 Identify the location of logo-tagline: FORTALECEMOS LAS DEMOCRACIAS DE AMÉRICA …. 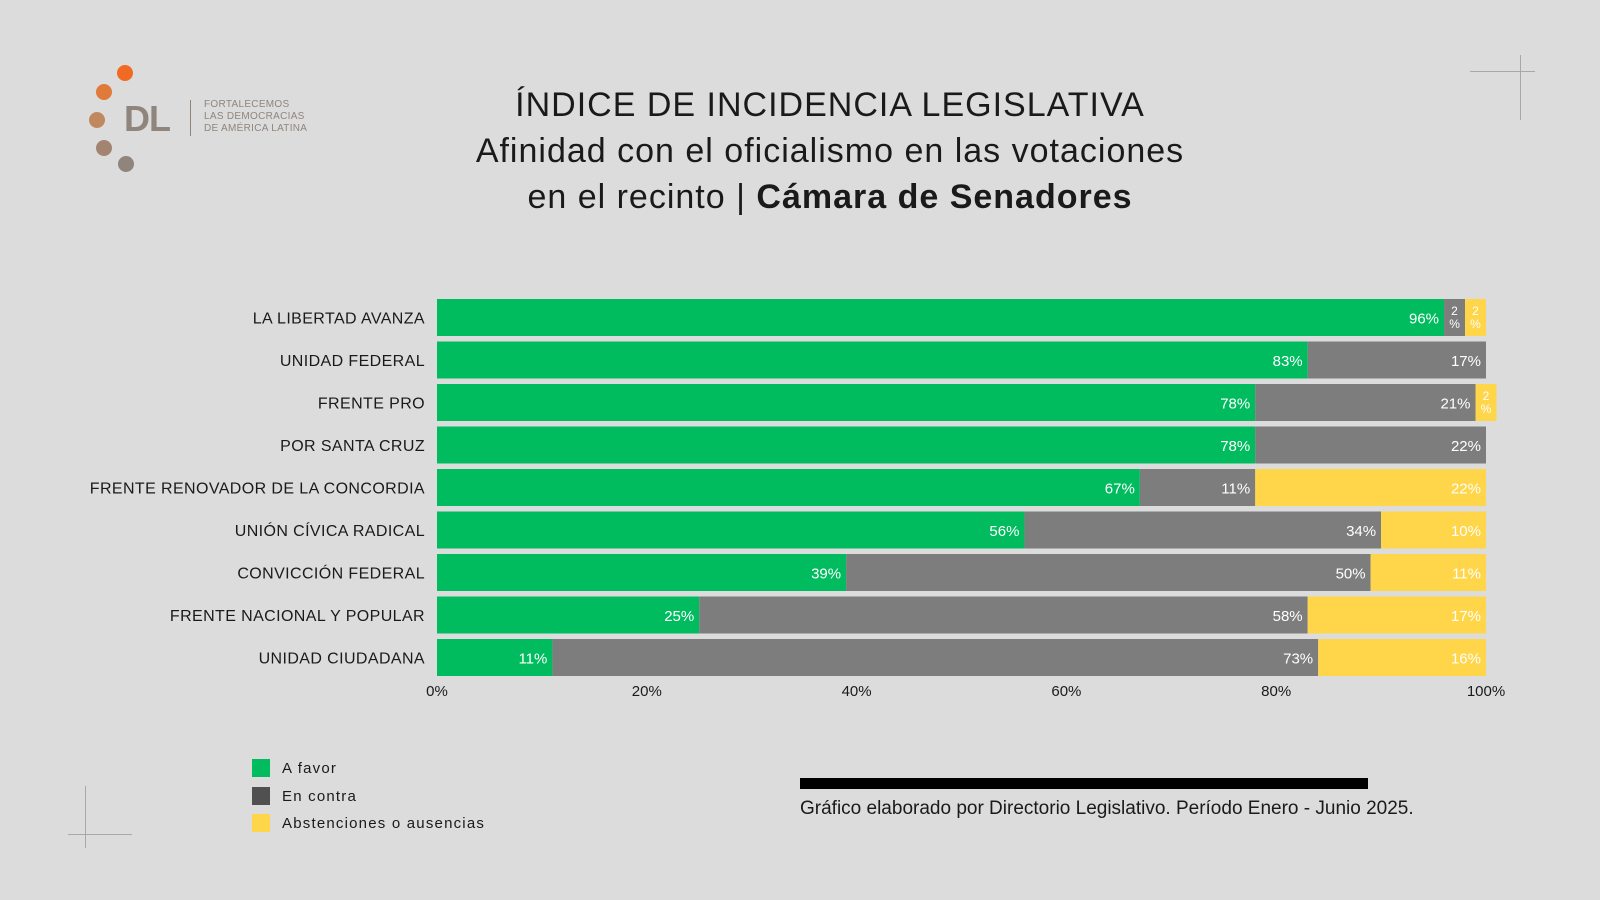
(274, 117).